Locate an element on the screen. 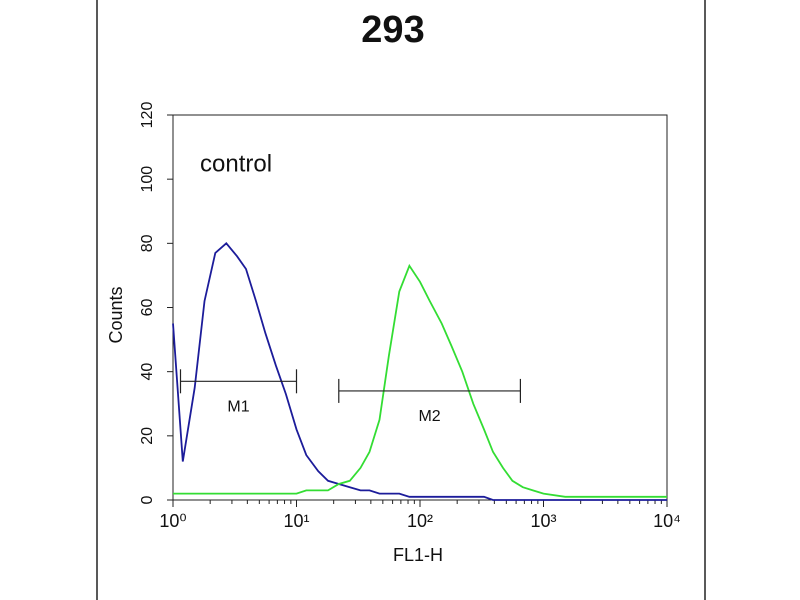 This screenshot has height=600, width=800. marker-label: M1 is located at coordinates (238, 407).